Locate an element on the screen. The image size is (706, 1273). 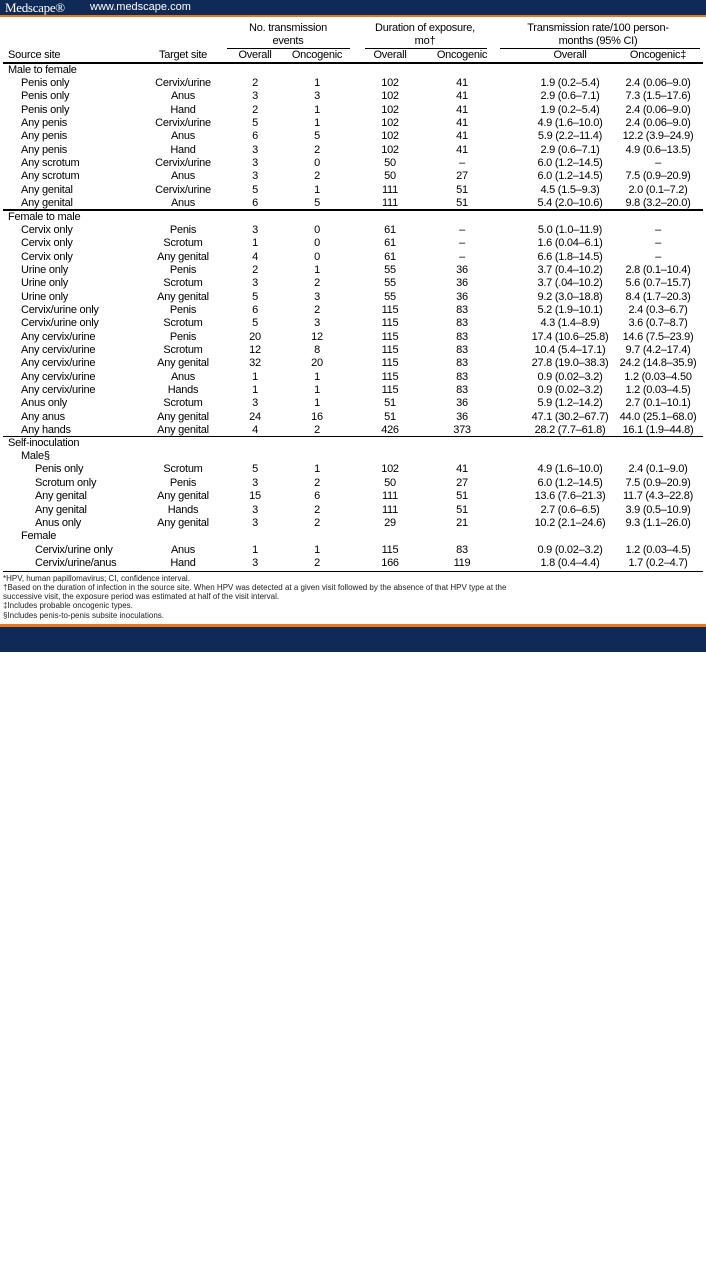
dur-oncogenic: 119 is located at coordinates (462, 563).